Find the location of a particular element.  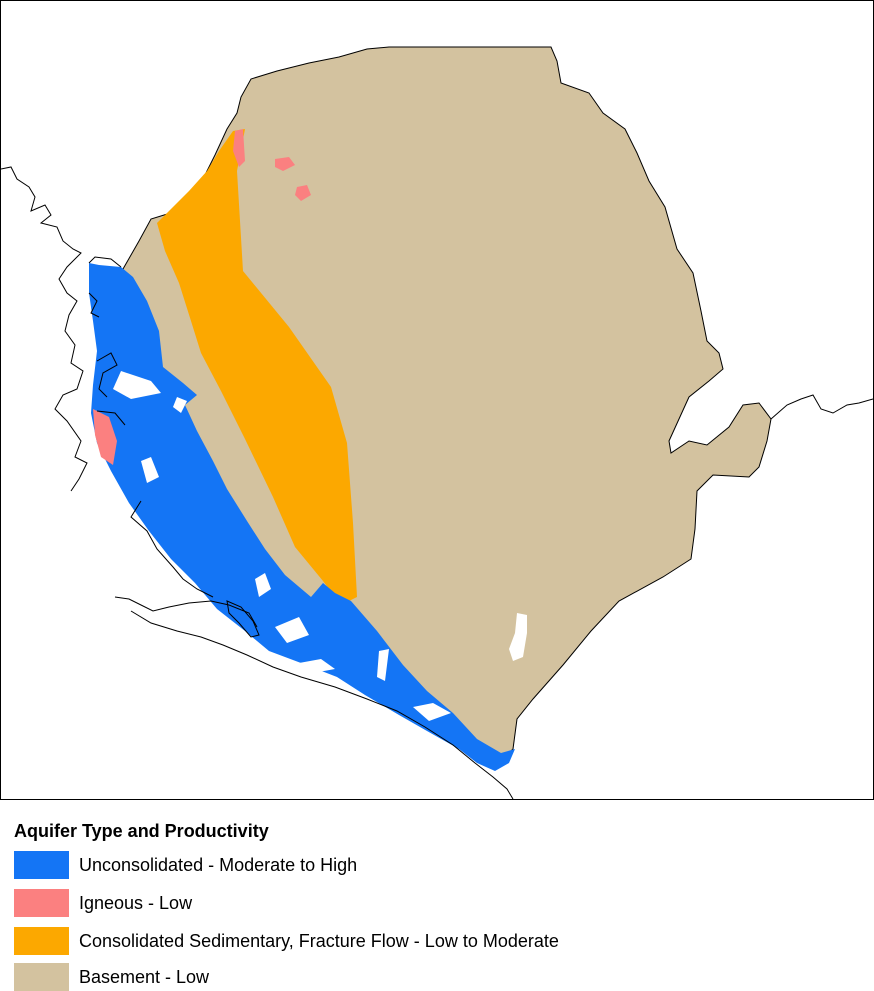

legend-item-basement: Basement - Low is located at coordinates (111, 977).